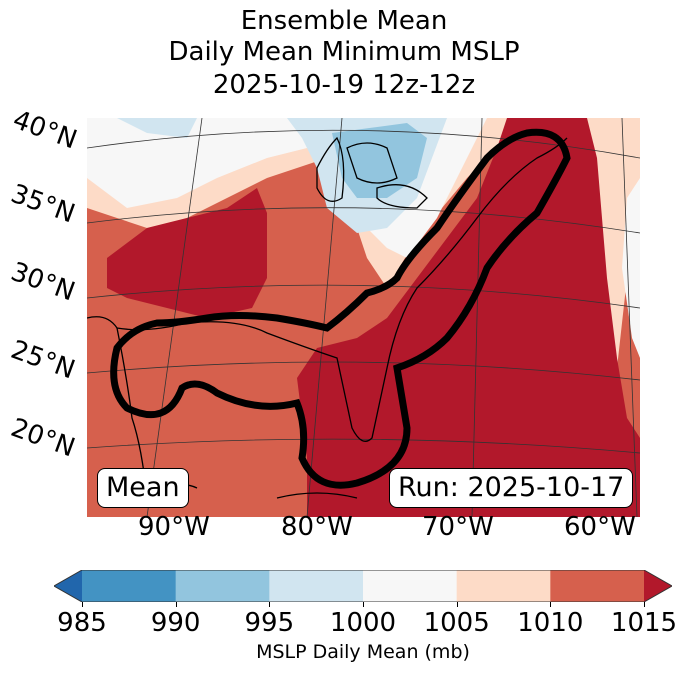  I want to click on title-line-3: 2025-10-19 12z-12z, so click(344, 85).